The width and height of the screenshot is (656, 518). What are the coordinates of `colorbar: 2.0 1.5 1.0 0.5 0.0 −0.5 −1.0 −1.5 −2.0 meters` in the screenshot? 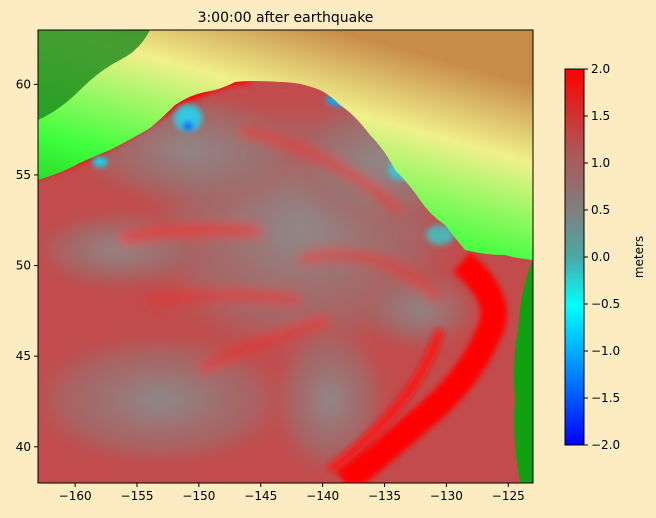 It's located at (605, 257).